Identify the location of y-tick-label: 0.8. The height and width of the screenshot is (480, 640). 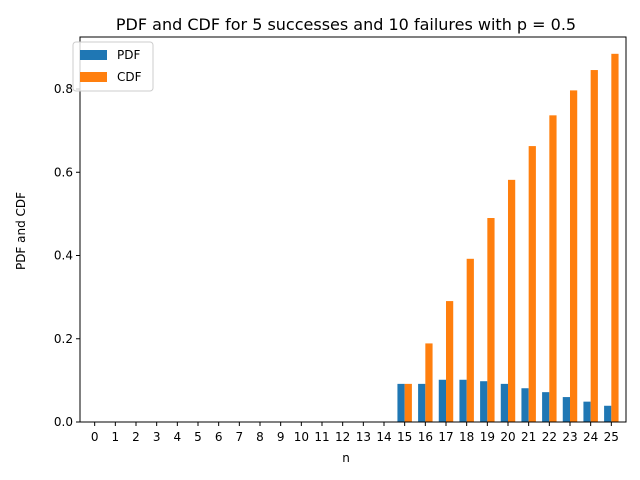
(63, 89).